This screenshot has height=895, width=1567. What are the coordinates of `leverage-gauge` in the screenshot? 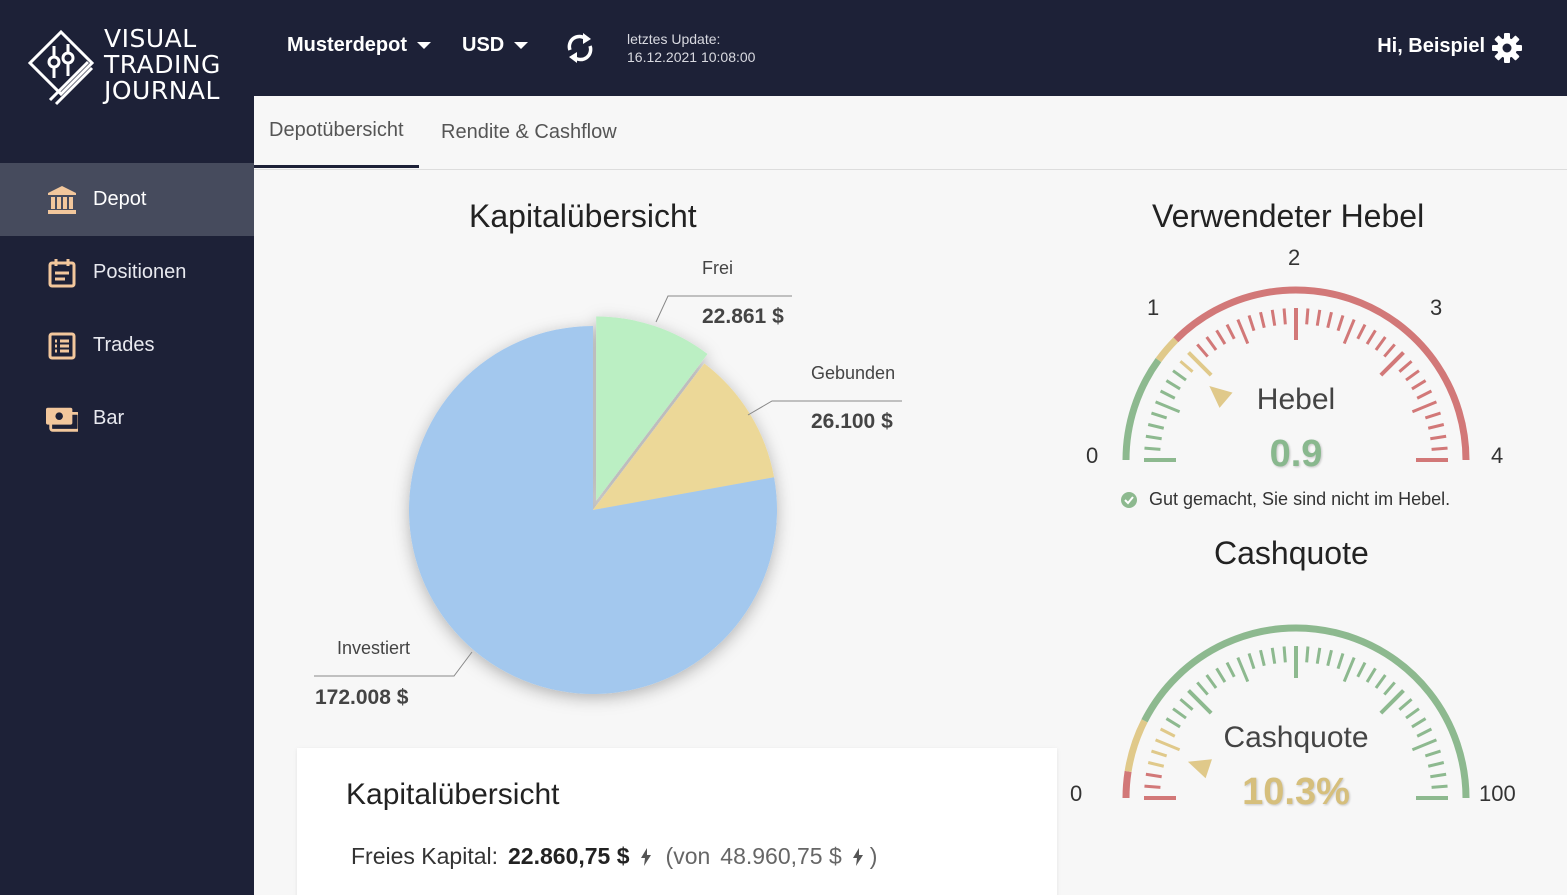 It's located at (1296, 374).